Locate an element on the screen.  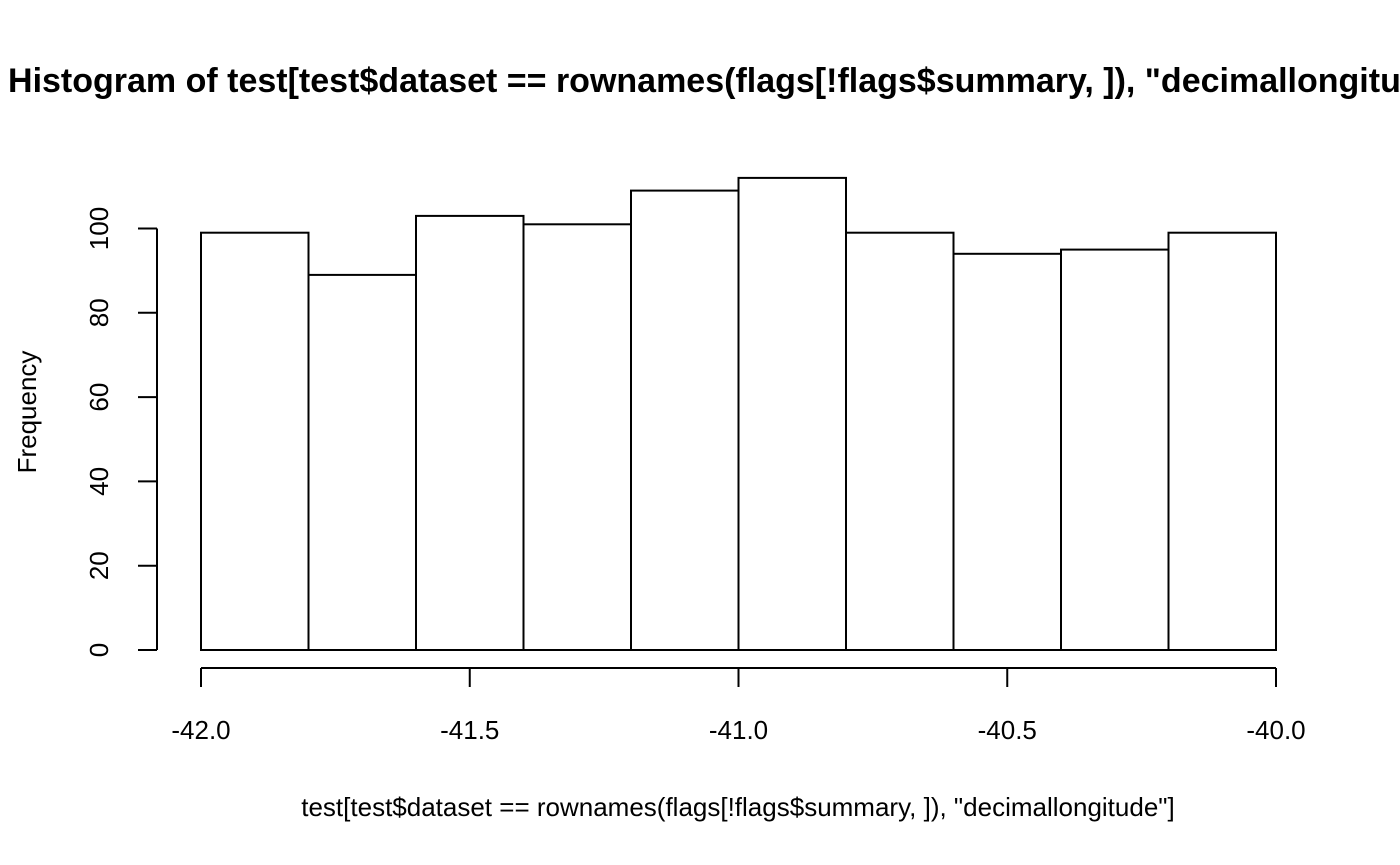
y-tick-label: 20 is located at coordinates (99, 565).